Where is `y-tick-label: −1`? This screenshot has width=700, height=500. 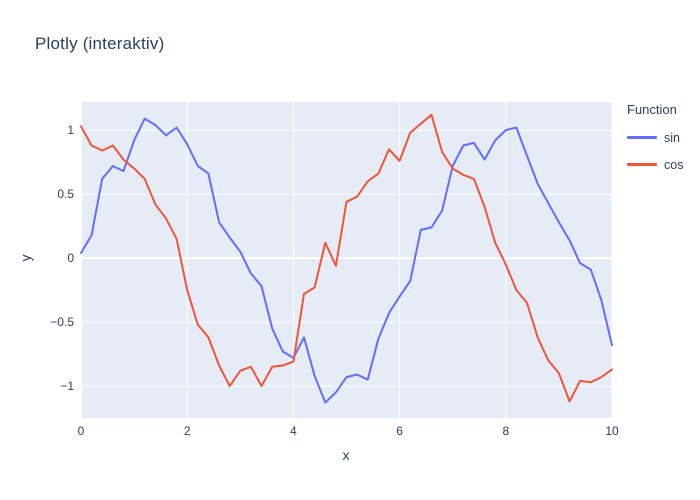 y-tick-label: −1 is located at coordinates (67, 386).